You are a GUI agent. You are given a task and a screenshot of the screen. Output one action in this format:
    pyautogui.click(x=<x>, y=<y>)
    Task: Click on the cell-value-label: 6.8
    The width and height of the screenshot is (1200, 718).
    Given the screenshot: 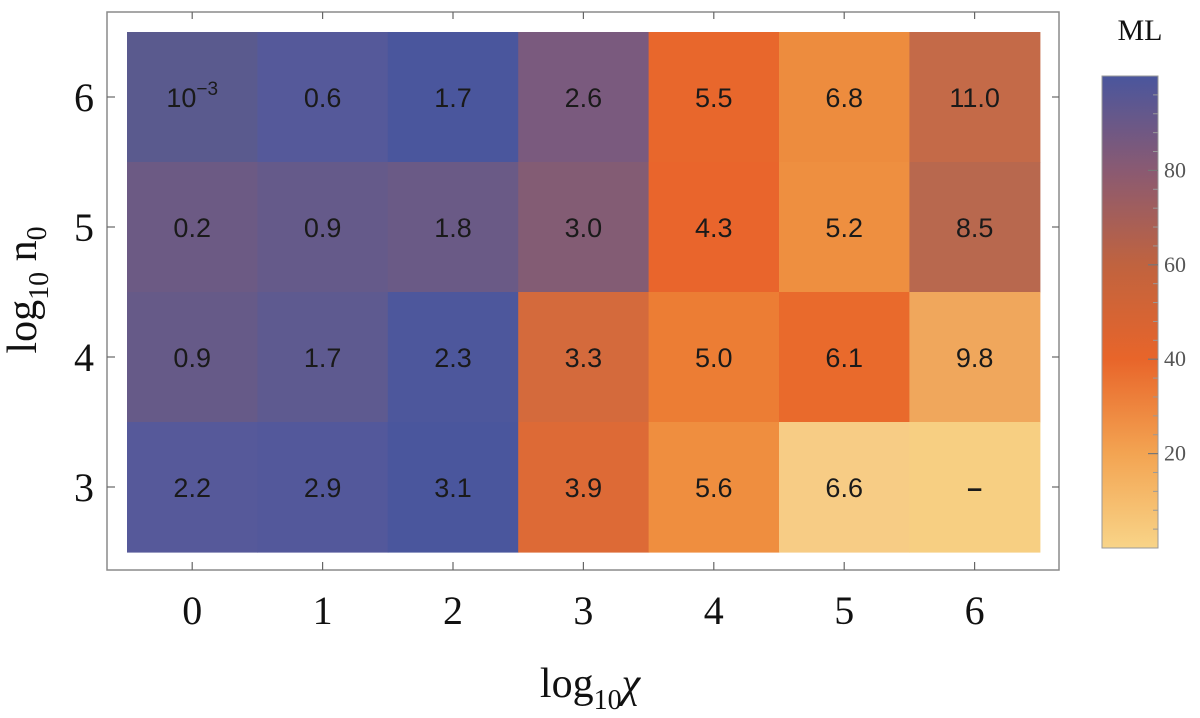 What is the action you would take?
    pyautogui.click(x=844, y=98)
    